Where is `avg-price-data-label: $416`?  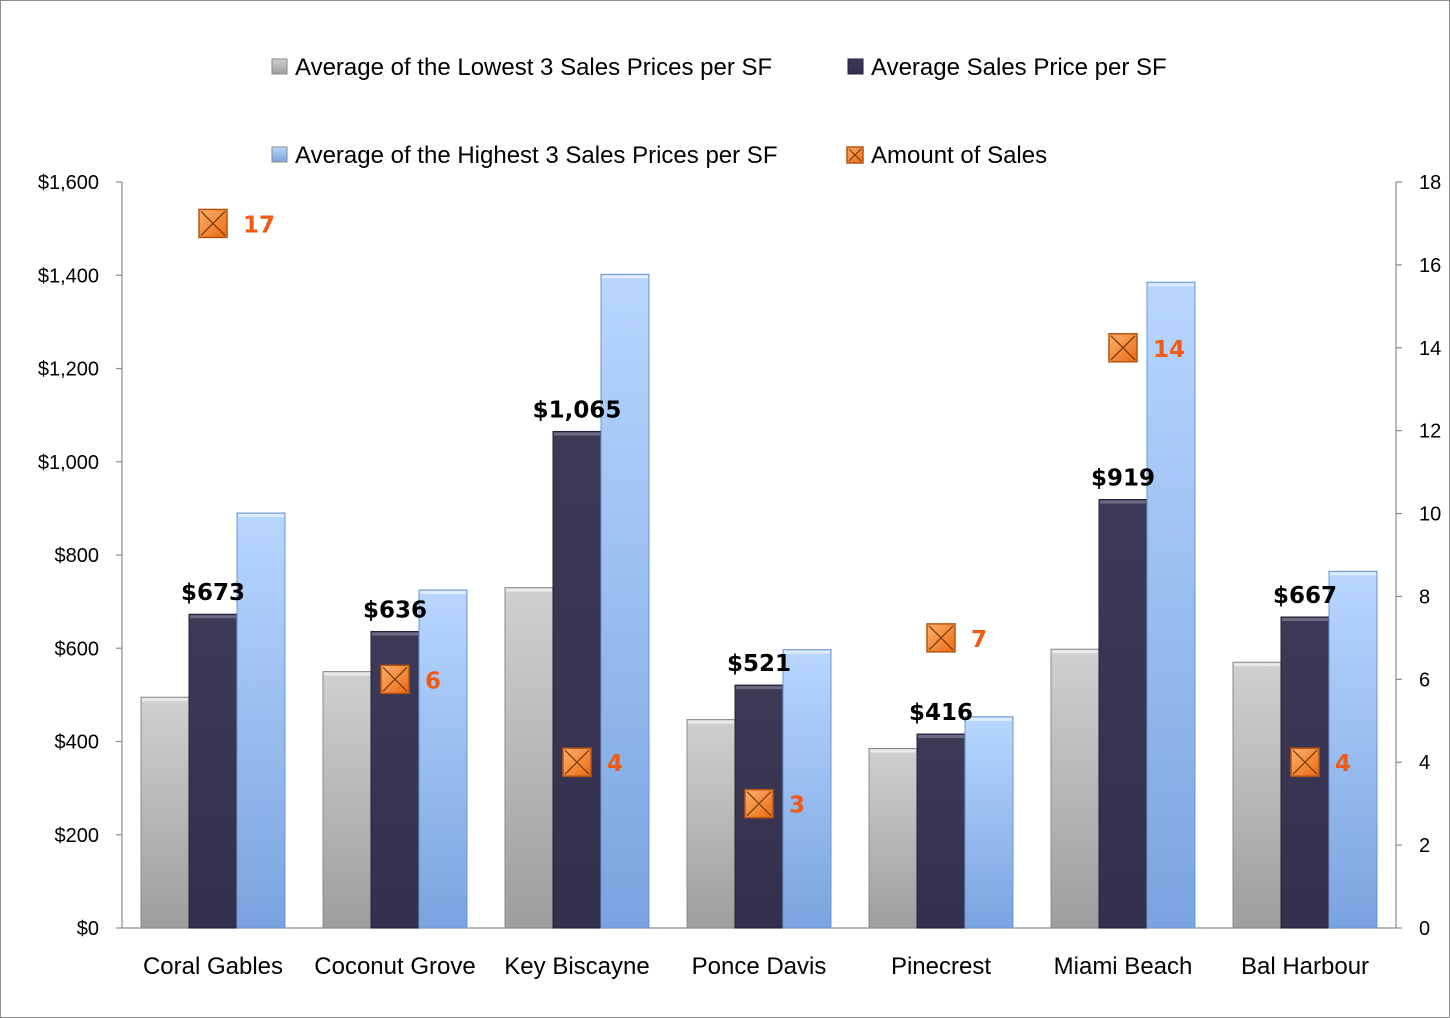
avg-price-data-label: $416 is located at coordinates (941, 713).